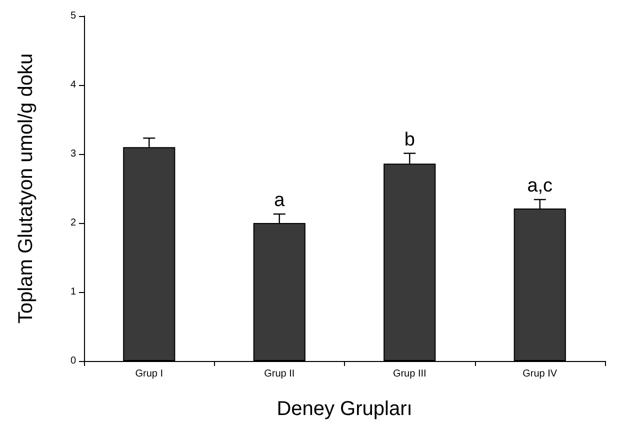  What do you see at coordinates (409, 139) in the screenshot?
I see `data-label: b` at bounding box center [409, 139].